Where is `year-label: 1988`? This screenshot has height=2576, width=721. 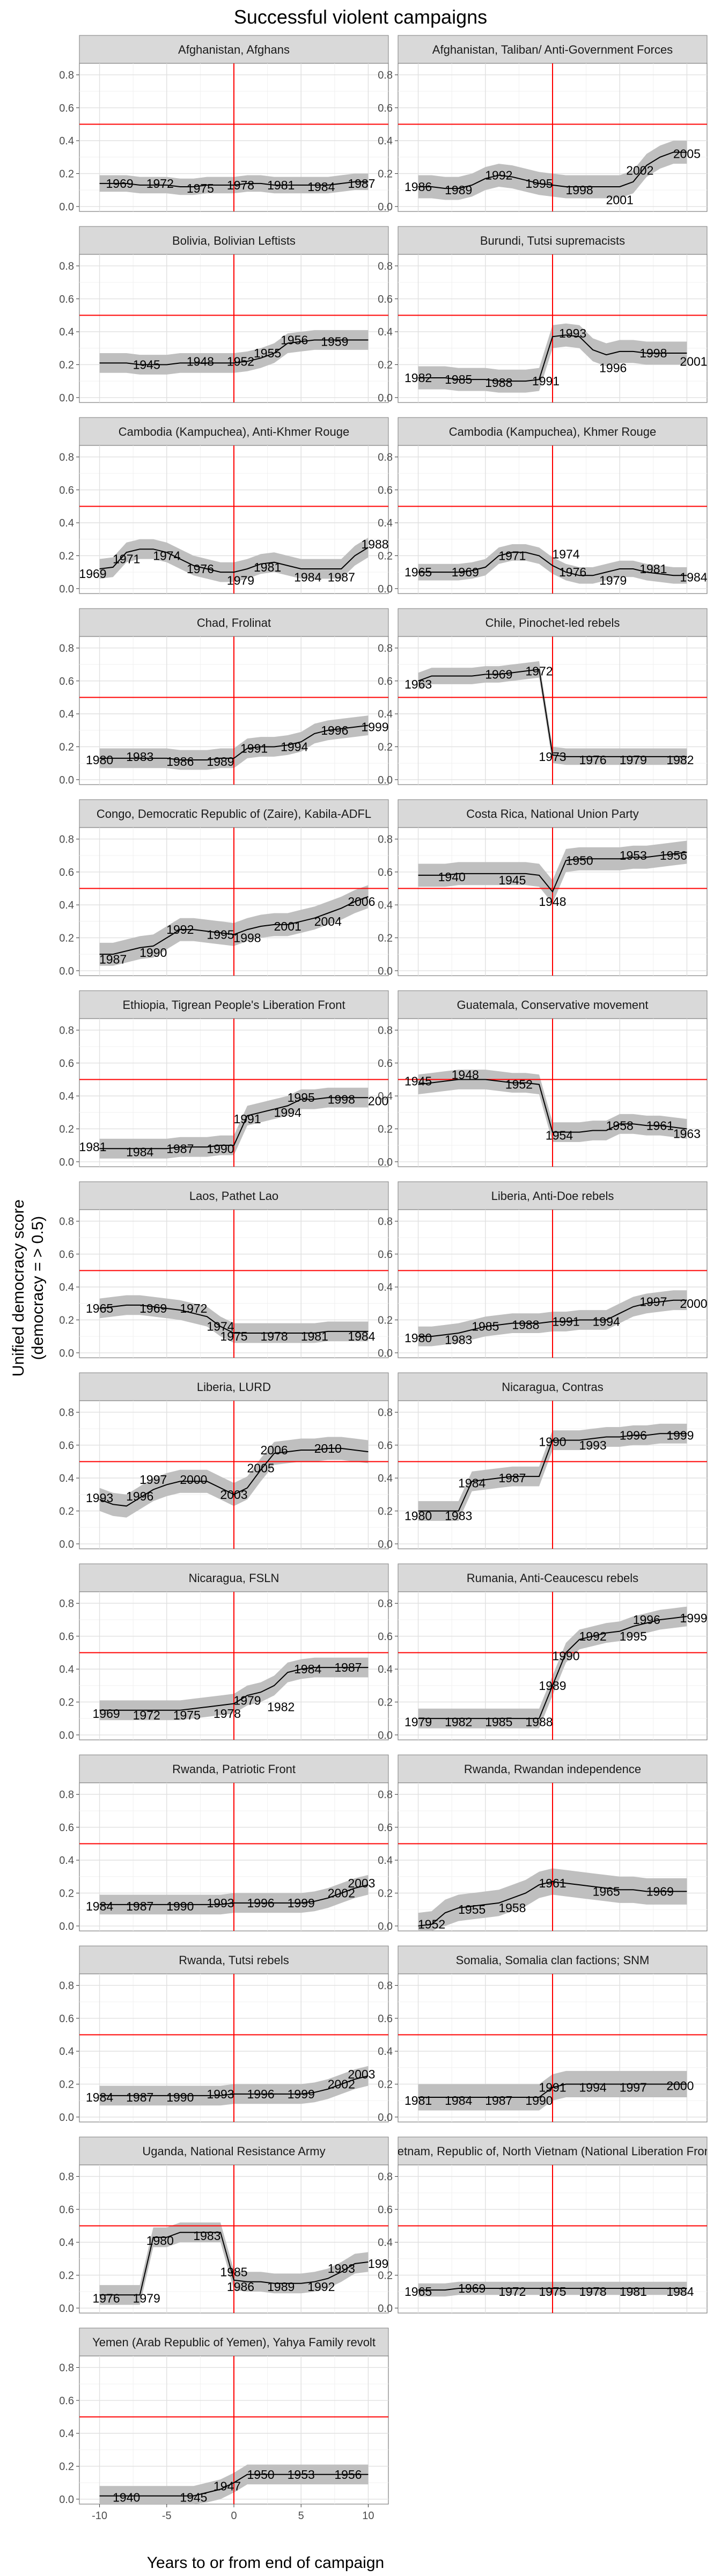 year-label: 1988 is located at coordinates (375, 544).